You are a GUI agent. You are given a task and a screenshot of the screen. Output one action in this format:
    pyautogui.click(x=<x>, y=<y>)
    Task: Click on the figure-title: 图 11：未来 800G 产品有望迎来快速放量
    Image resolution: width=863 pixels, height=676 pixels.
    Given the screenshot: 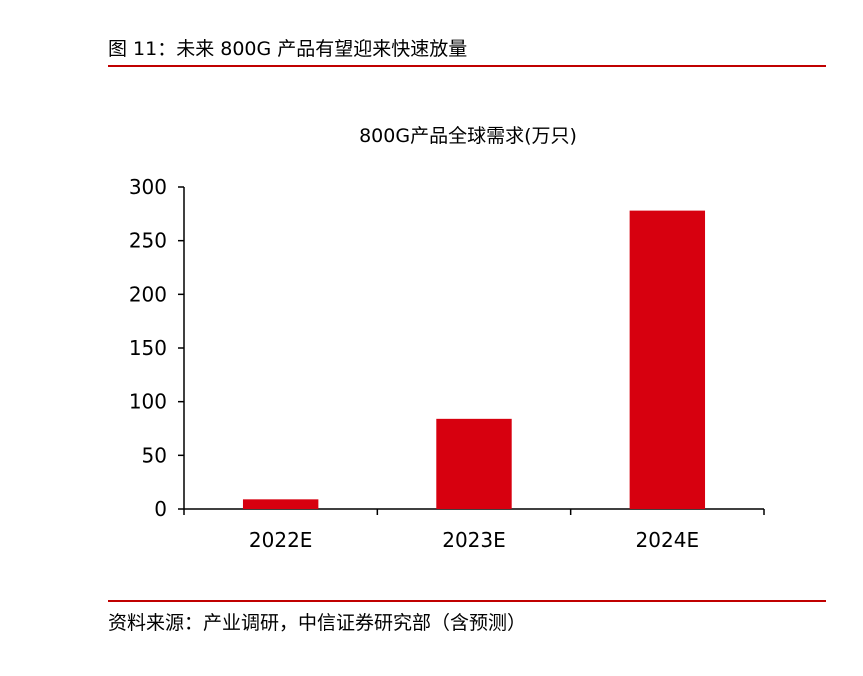 What is the action you would take?
    pyautogui.click(x=288, y=49)
    